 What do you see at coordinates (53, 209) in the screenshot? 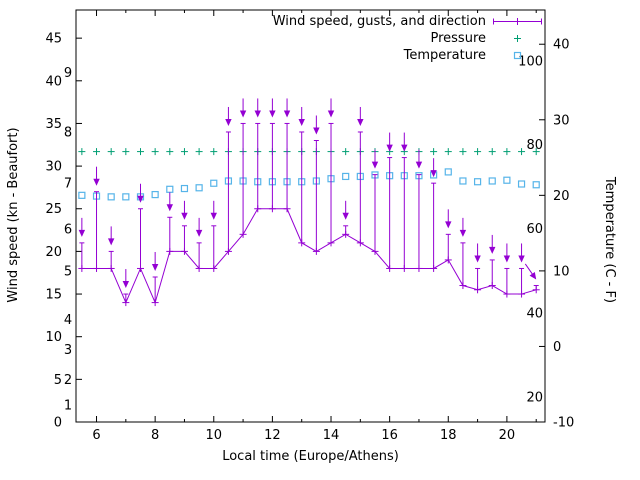
I see `svg-text: 25` at bounding box center [53, 209].